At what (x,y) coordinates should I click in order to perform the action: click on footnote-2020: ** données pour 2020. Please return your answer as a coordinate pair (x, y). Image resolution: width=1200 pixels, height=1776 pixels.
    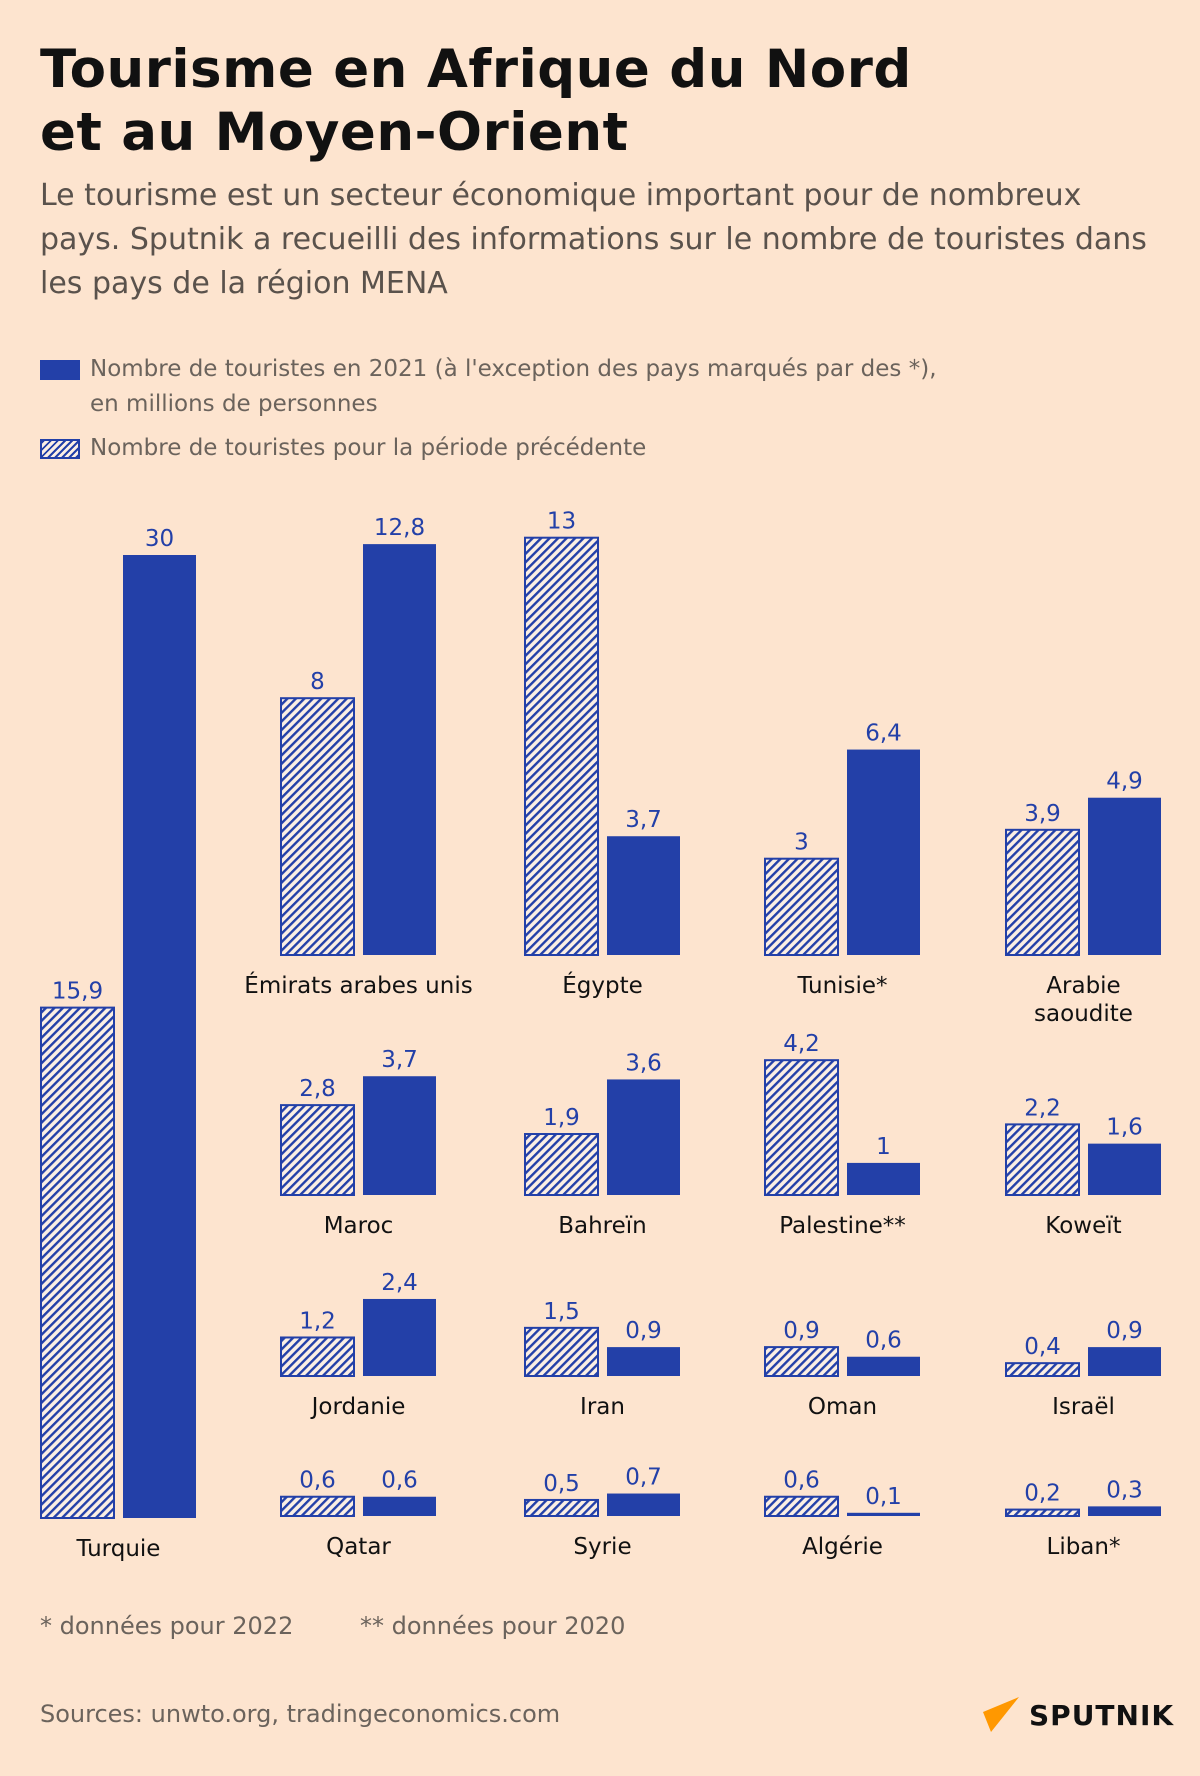
    Looking at the image, I should click on (493, 1626).